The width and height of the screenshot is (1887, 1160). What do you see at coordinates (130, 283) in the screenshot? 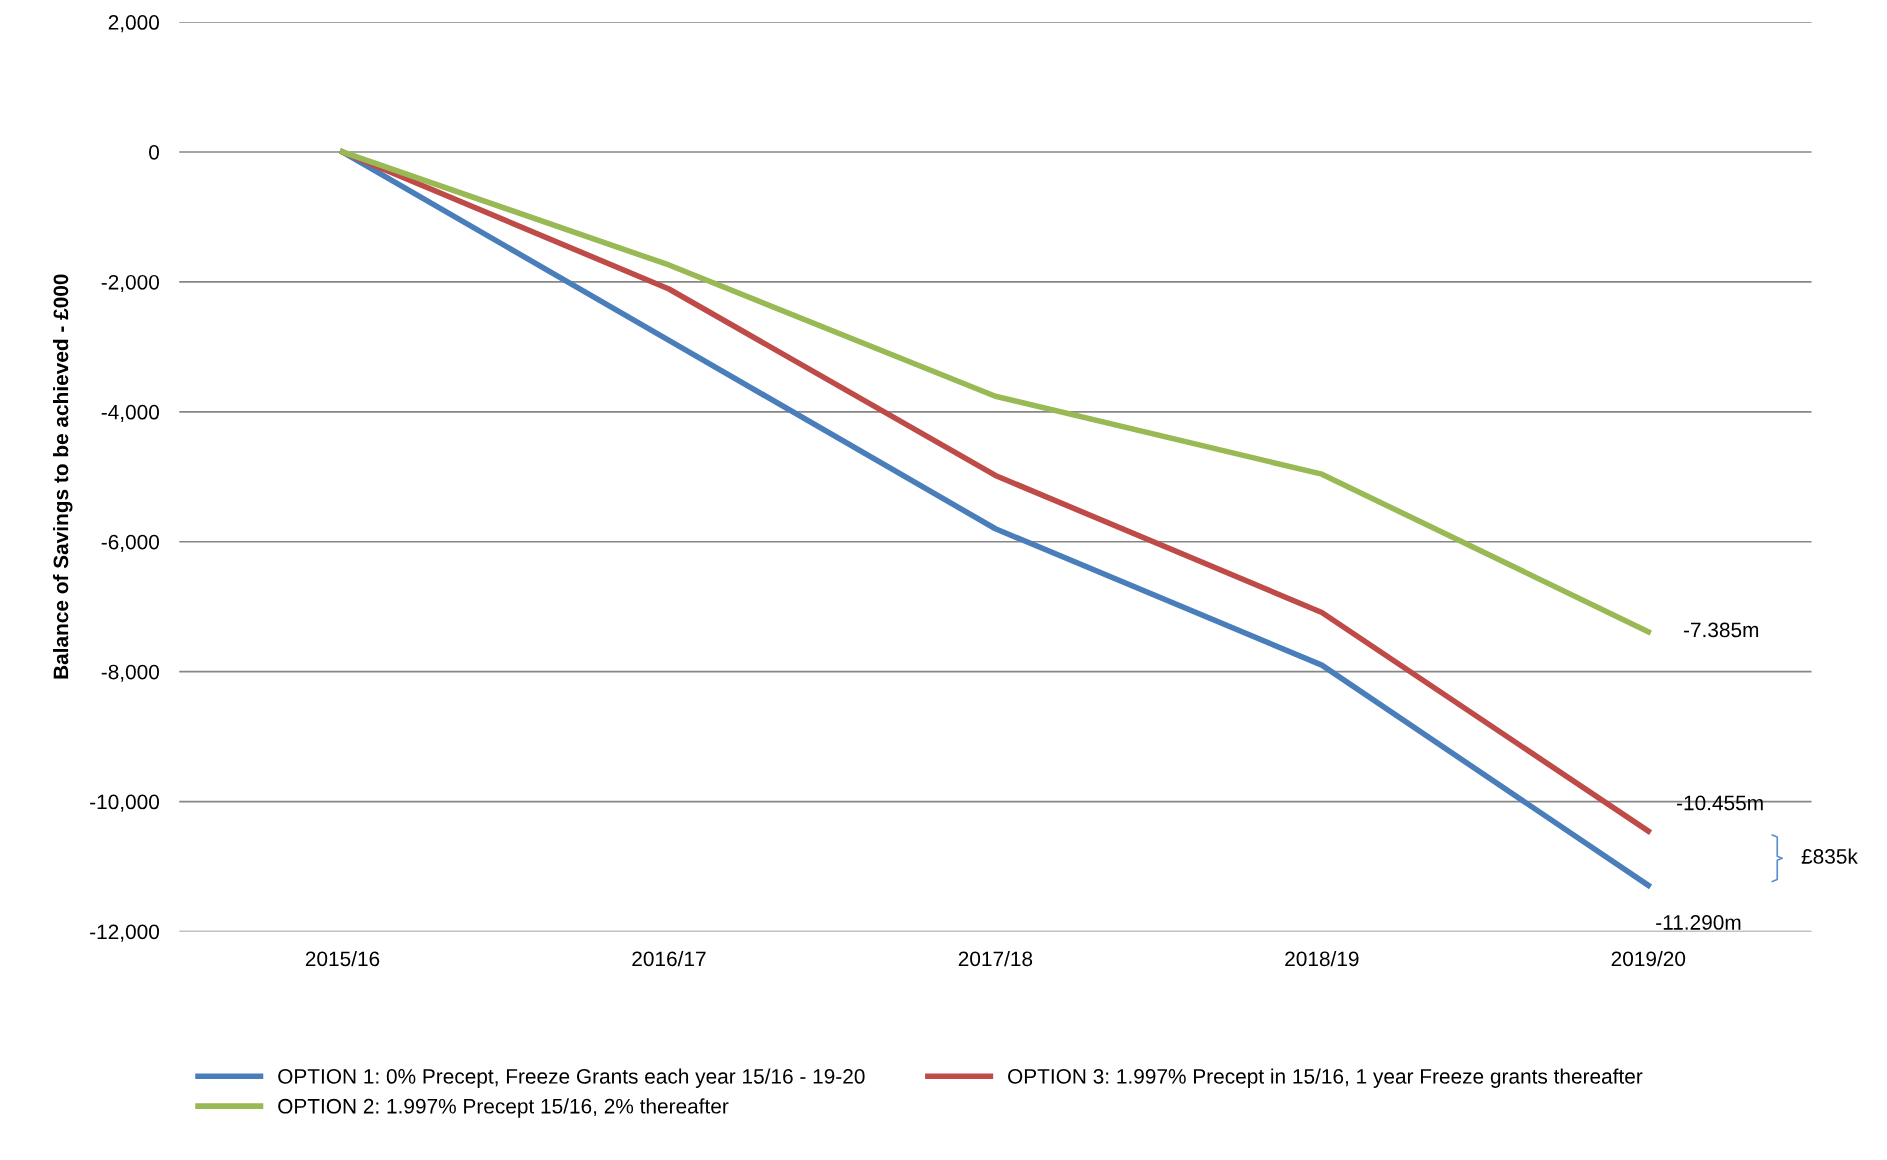
I see `y-tick-label: -2,000` at bounding box center [130, 283].